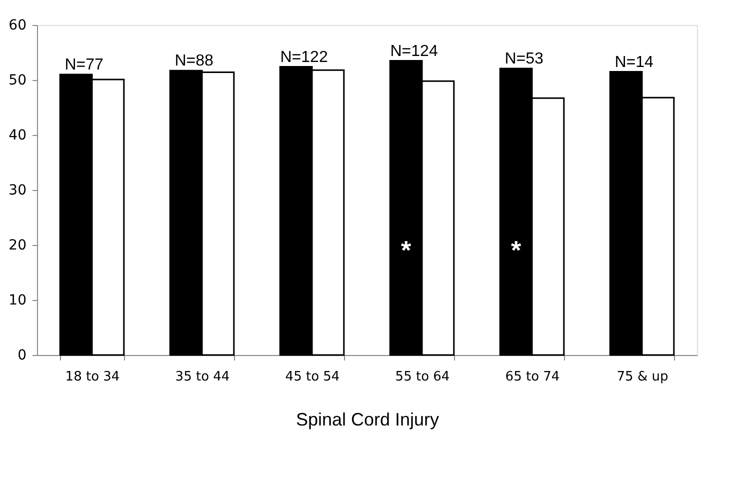 The width and height of the screenshot is (738, 480). What do you see at coordinates (634, 62) in the screenshot?
I see `annotation: N=14` at bounding box center [634, 62].